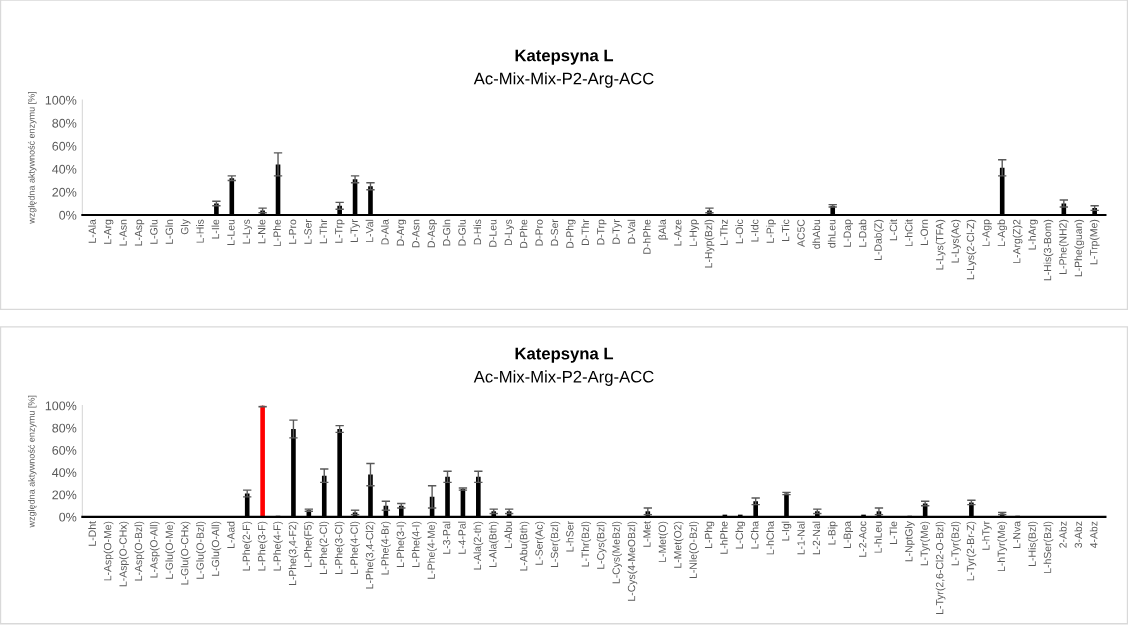 This screenshot has height=625, width=1128. I want to click on x-tick-label: L-Phe(4-Me), so click(432, 550).